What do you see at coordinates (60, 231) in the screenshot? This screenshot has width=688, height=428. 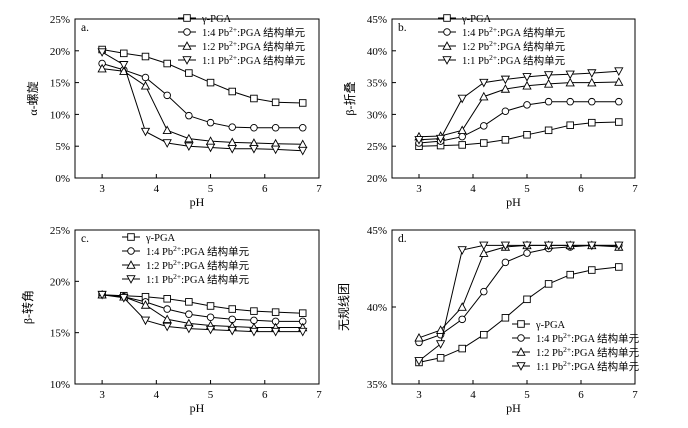 I see `y-tick-label: 25%` at bounding box center [60, 231].